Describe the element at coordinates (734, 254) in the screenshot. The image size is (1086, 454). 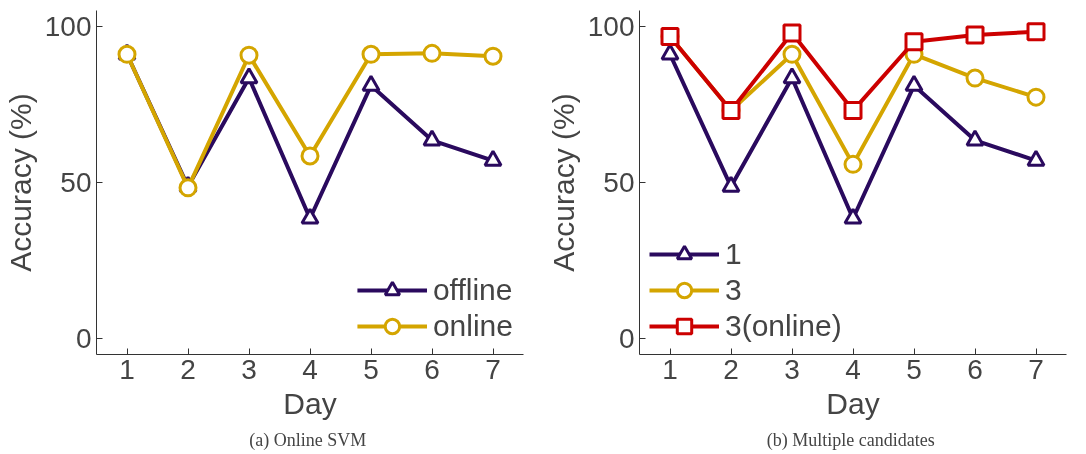
I see `legend-label: 1` at that location.